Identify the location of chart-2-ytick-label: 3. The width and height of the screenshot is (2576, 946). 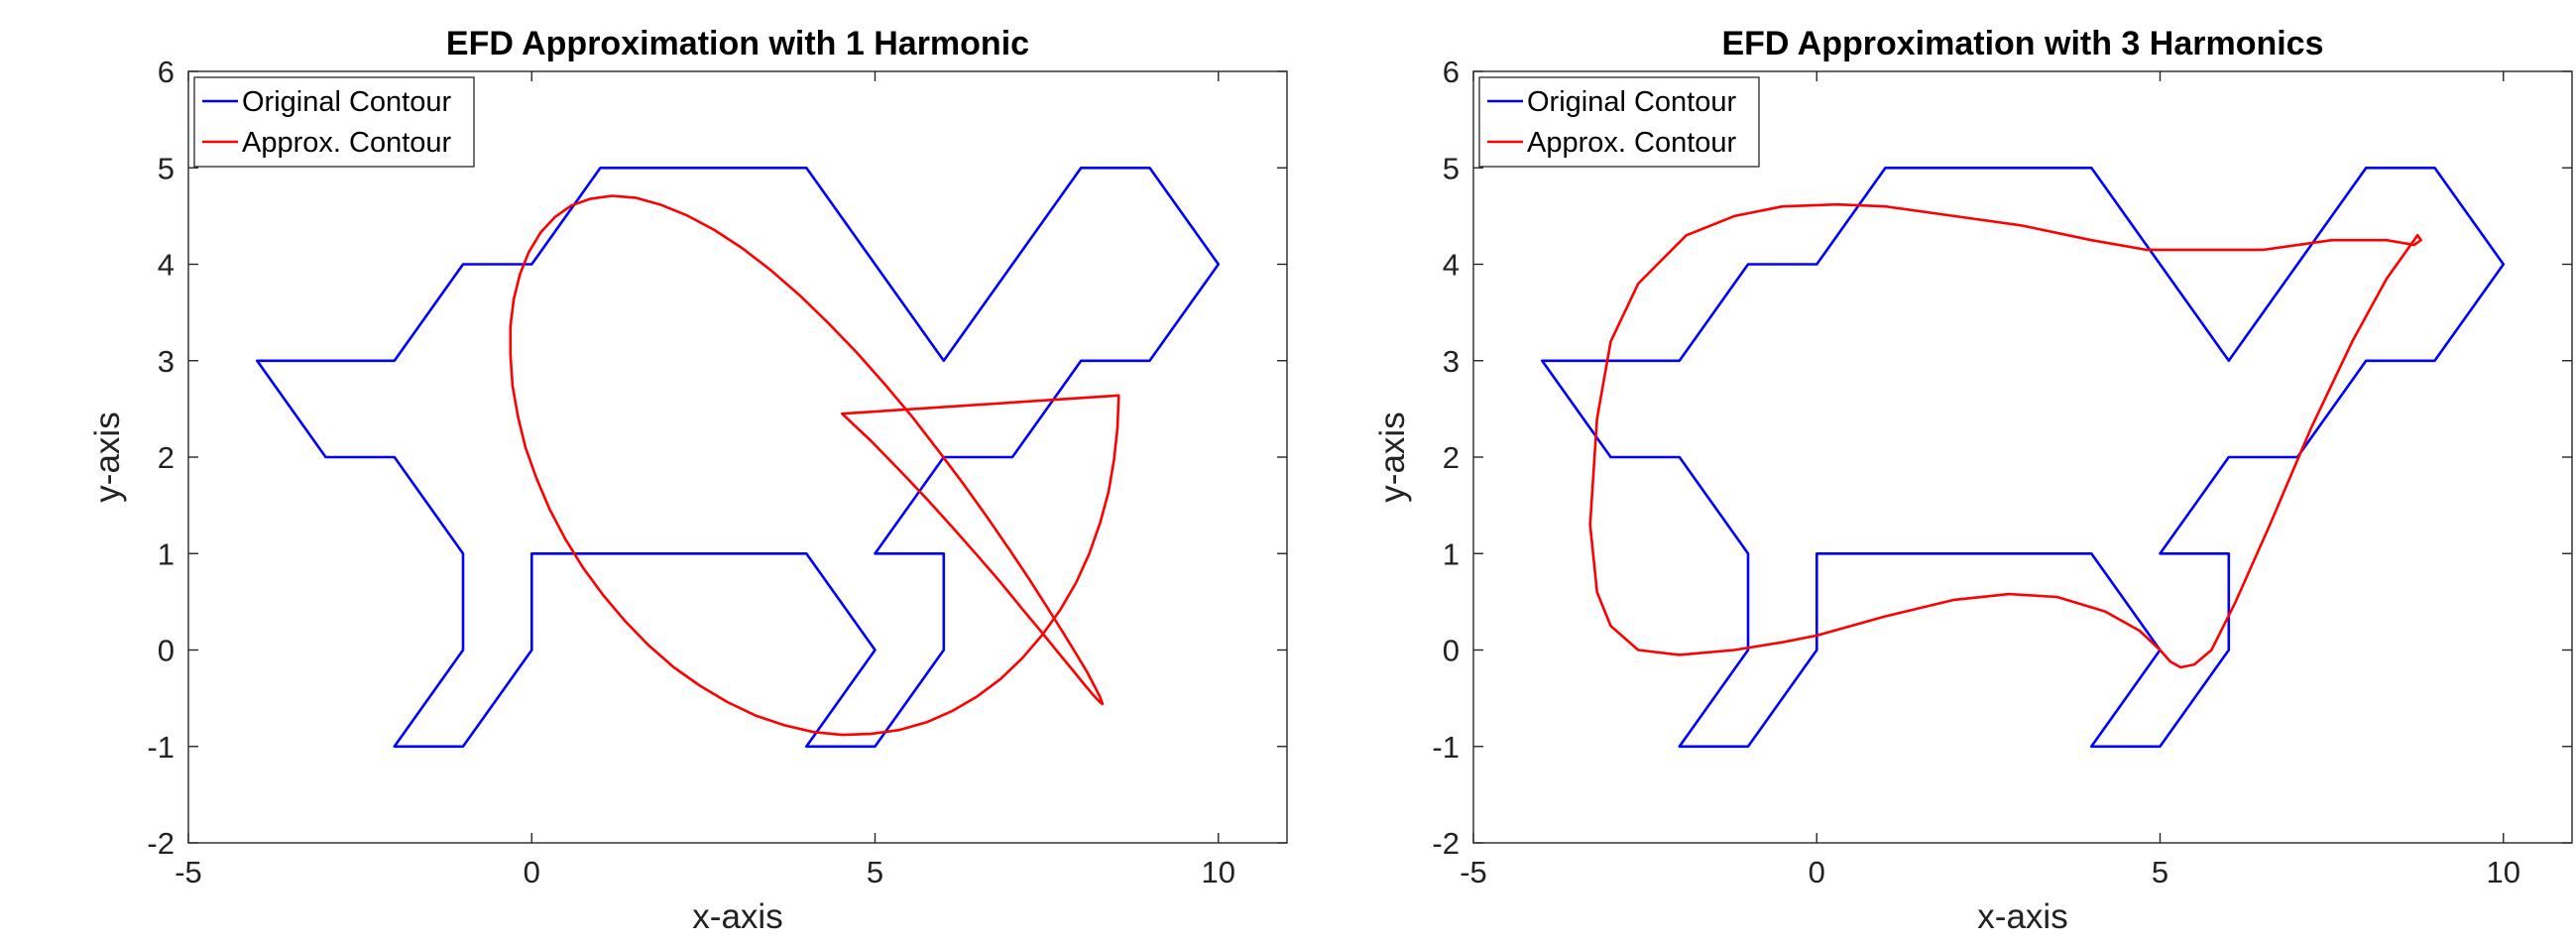
(1451, 361).